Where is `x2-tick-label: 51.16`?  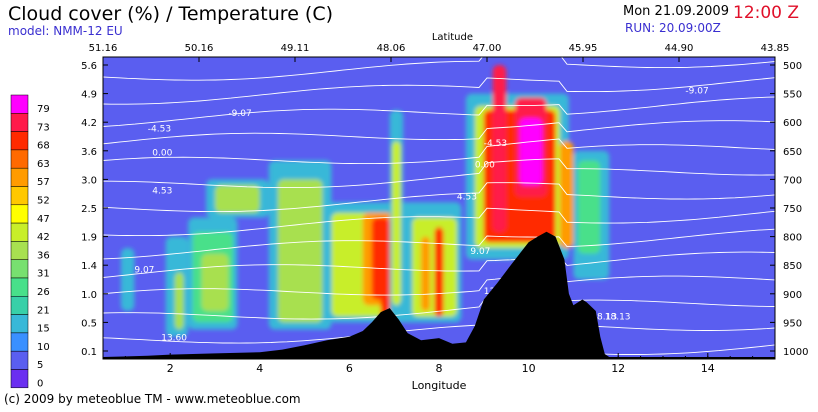 x2-tick-label: 51.16 is located at coordinates (103, 48).